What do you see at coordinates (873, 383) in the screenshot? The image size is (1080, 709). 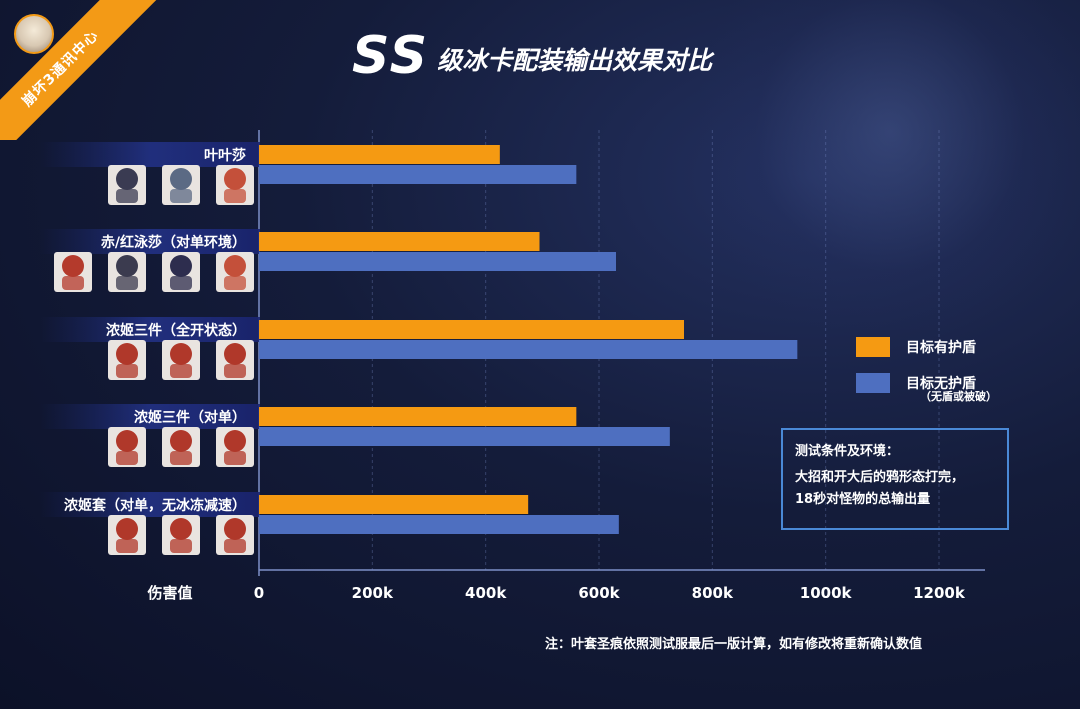 I see `legend-swatch-no-shield` at bounding box center [873, 383].